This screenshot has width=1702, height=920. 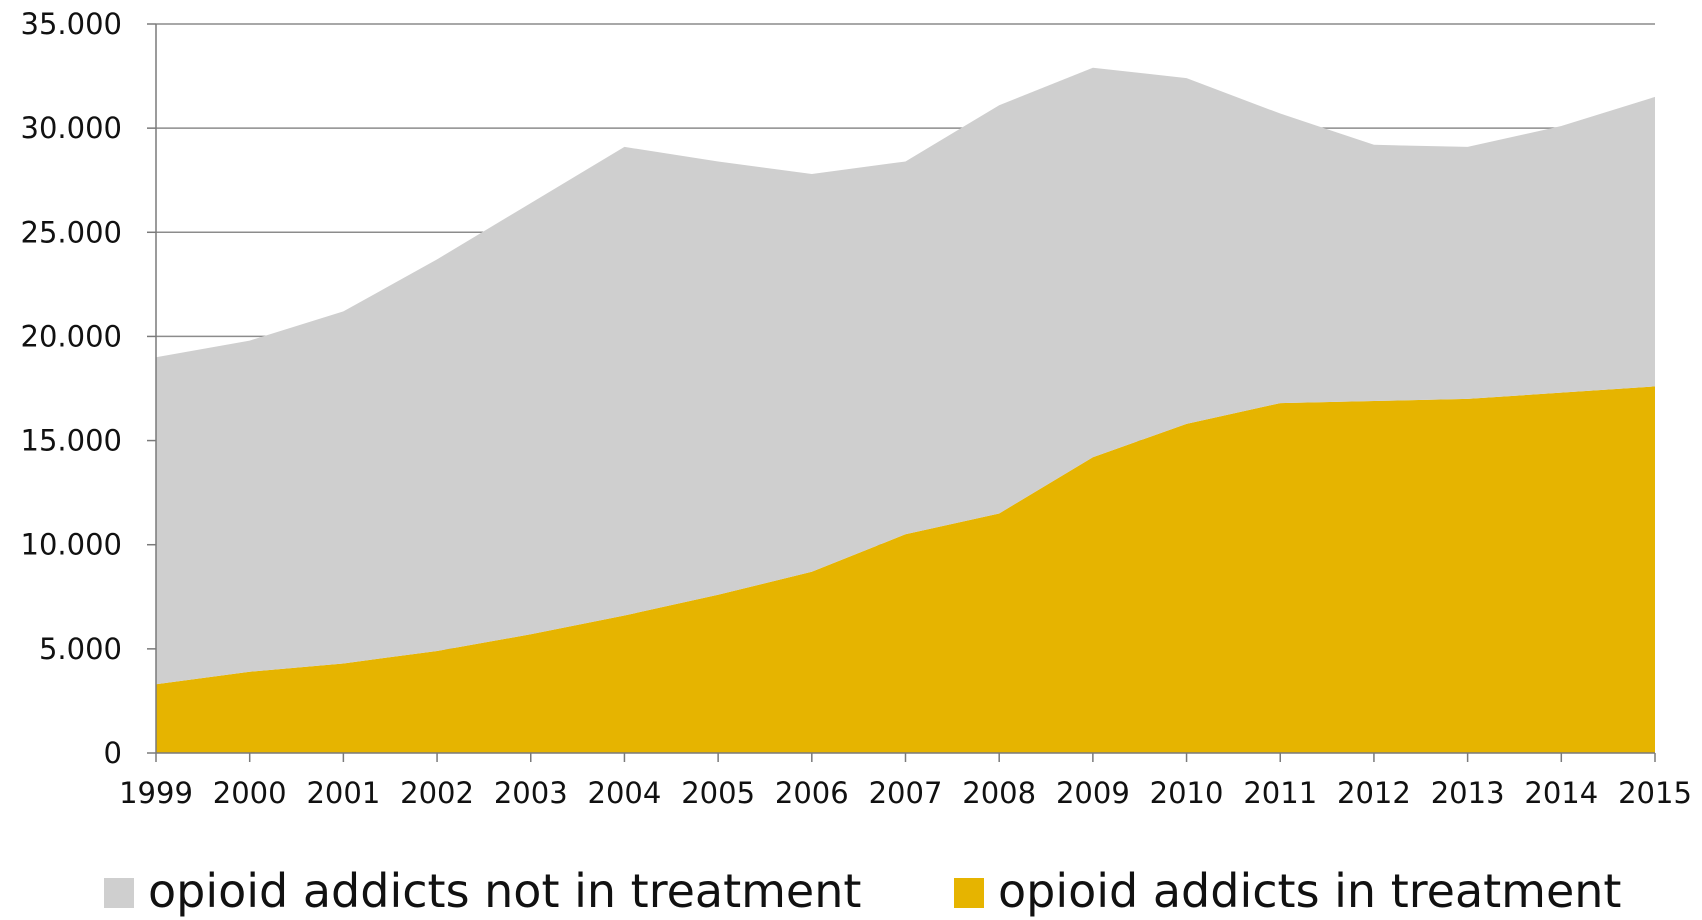 I want to click on y-tick-label: 0, so click(x=113, y=753).